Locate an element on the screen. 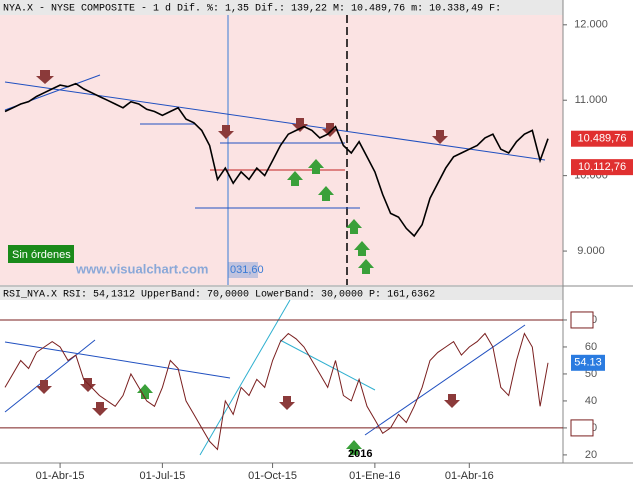  y-tick-label: 12.000 is located at coordinates (591, 25).